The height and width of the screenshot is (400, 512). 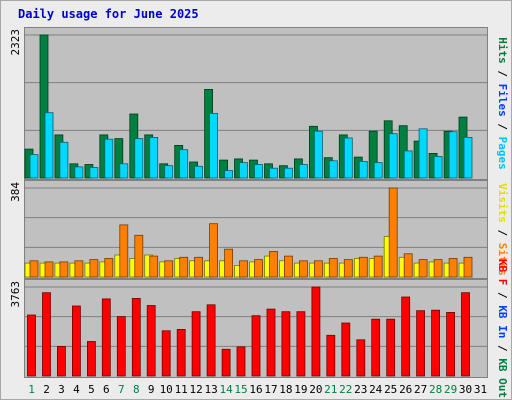 What do you see at coordinates (420, 389) in the screenshot?
I see `day-label: 27` at bounding box center [420, 389].